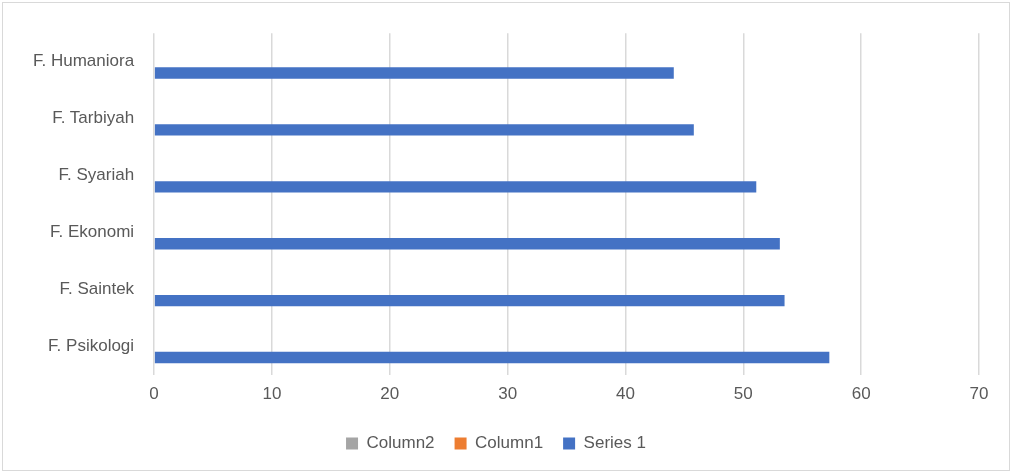  Describe the element at coordinates (154, 394) in the screenshot. I see `x-tick-label: 0` at that location.